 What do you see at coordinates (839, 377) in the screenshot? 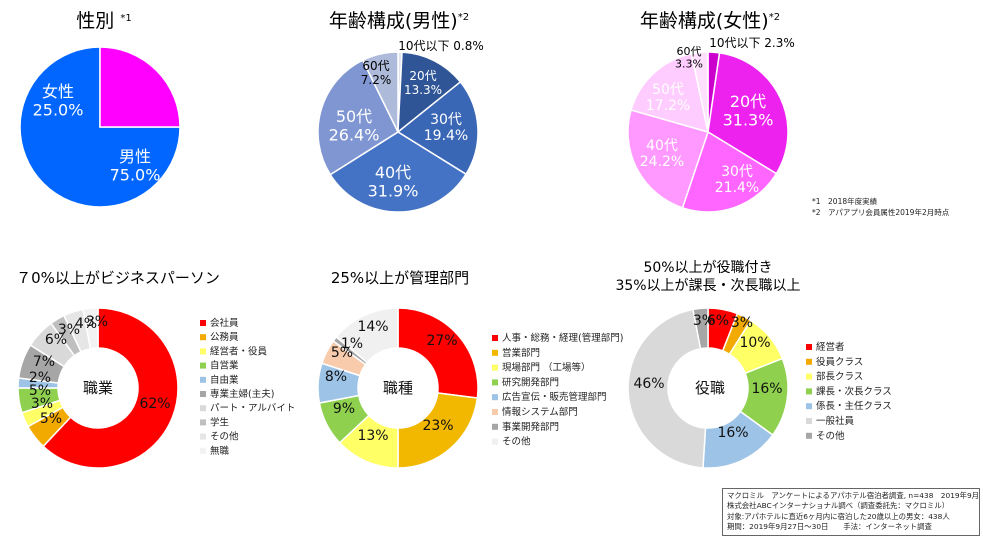
I see `legend-item-label: 部長クラス` at bounding box center [839, 377].